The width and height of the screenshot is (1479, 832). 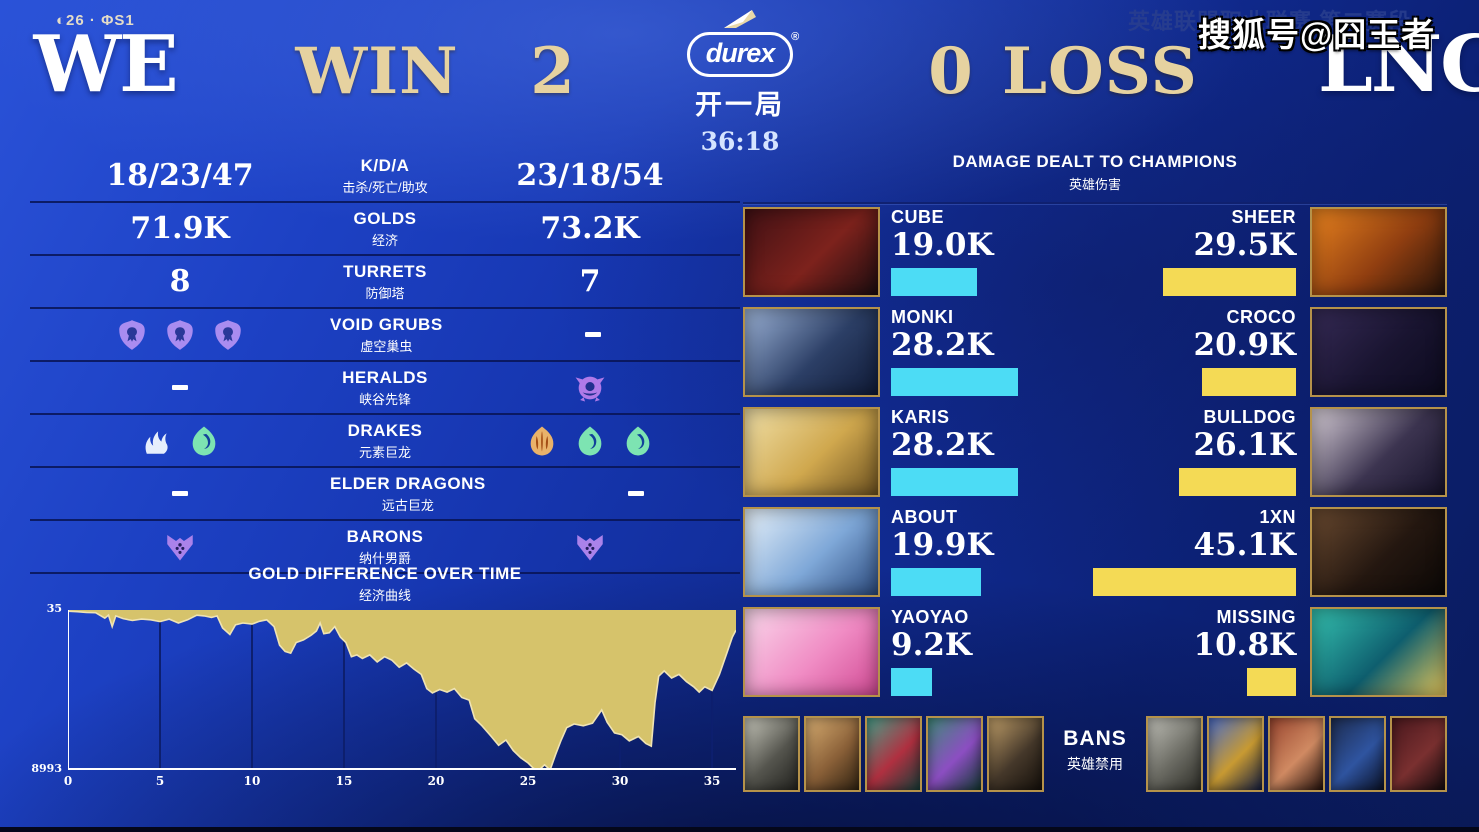 What do you see at coordinates (385, 584) in the screenshot?
I see `gold-chart-heading: GOLD DIFFERENCE OVER TIME 经济曲线` at bounding box center [385, 584].